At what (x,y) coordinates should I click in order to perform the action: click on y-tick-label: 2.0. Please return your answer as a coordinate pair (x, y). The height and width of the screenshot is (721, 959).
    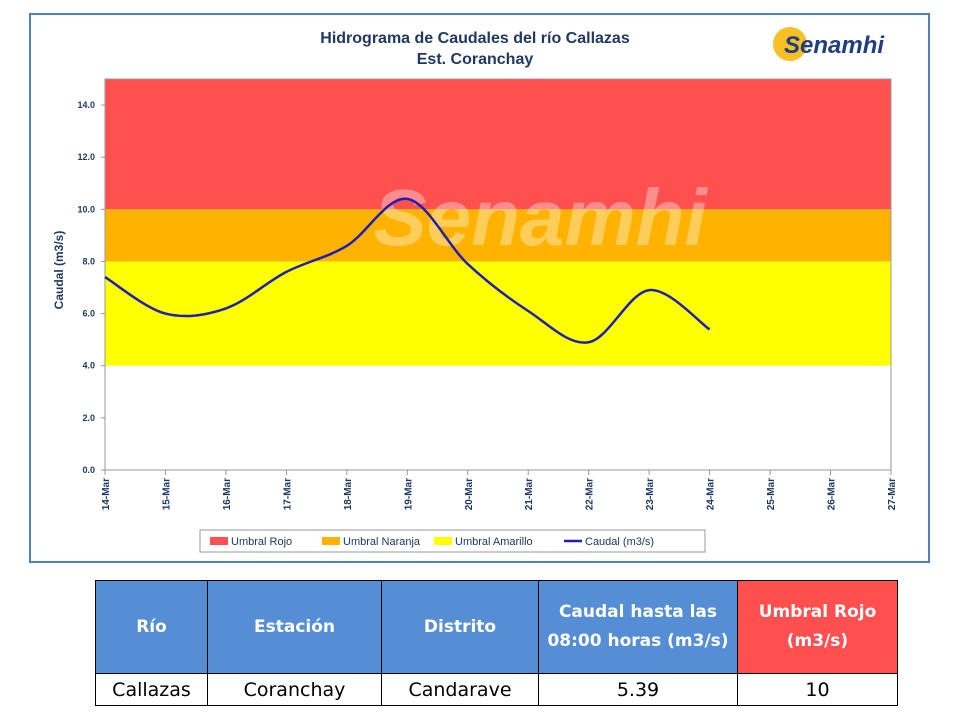
    Looking at the image, I should click on (88, 418).